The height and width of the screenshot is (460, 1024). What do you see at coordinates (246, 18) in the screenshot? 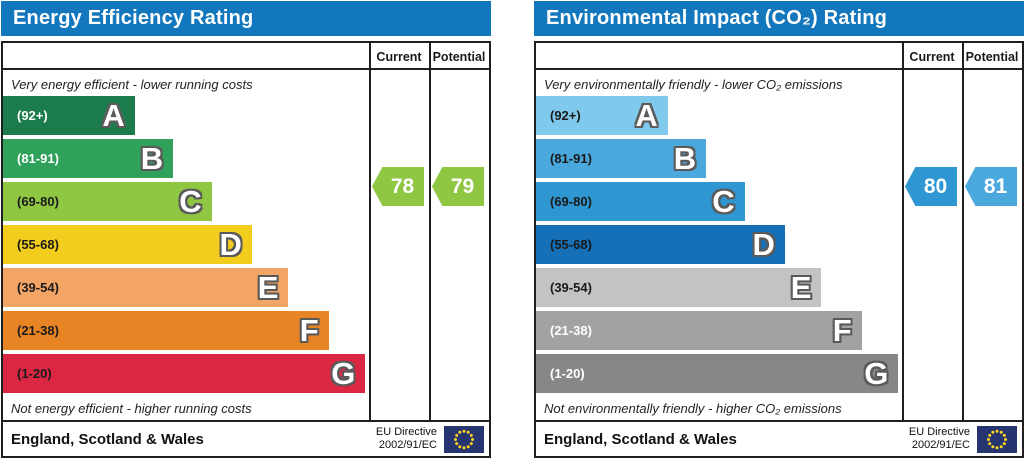
I see `energy-efficiency-title: Energy Efficiency Rating` at bounding box center [246, 18].